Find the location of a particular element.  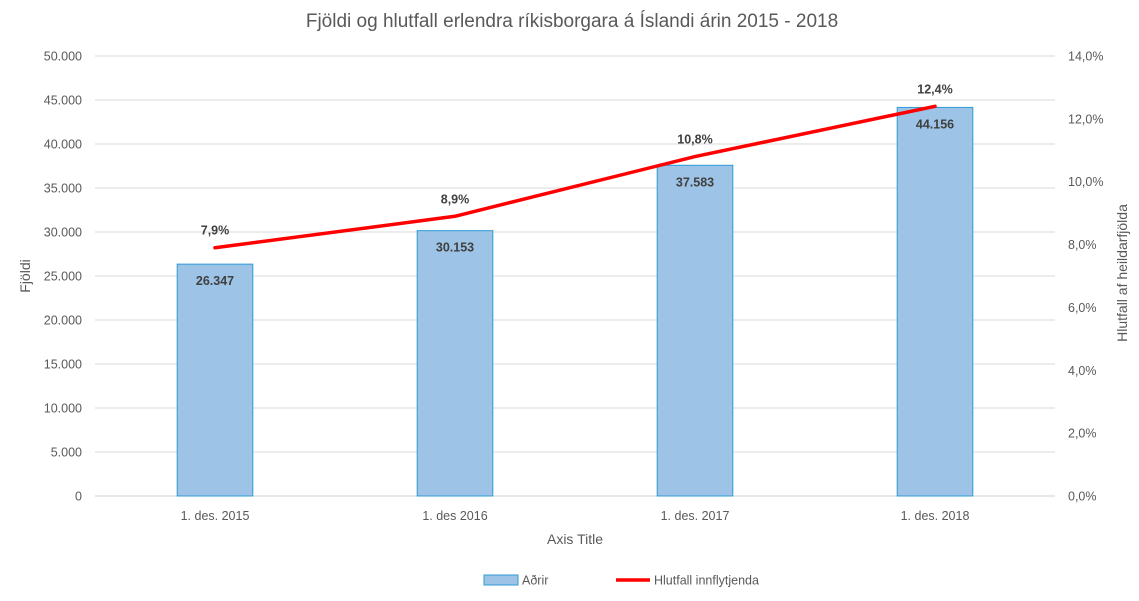

bar-value-label: 44.156 is located at coordinates (935, 124).